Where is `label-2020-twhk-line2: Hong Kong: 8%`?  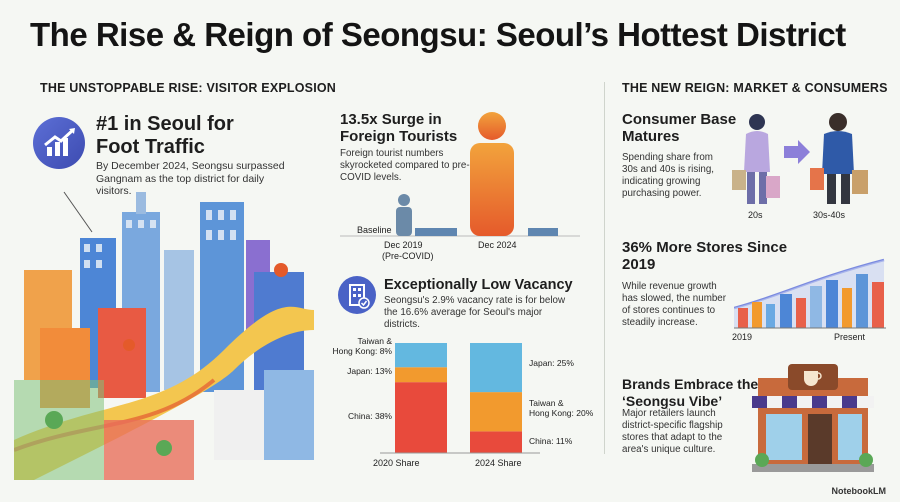 label-2020-twhk-line2: Hong Kong: 8% is located at coordinates (362, 351).